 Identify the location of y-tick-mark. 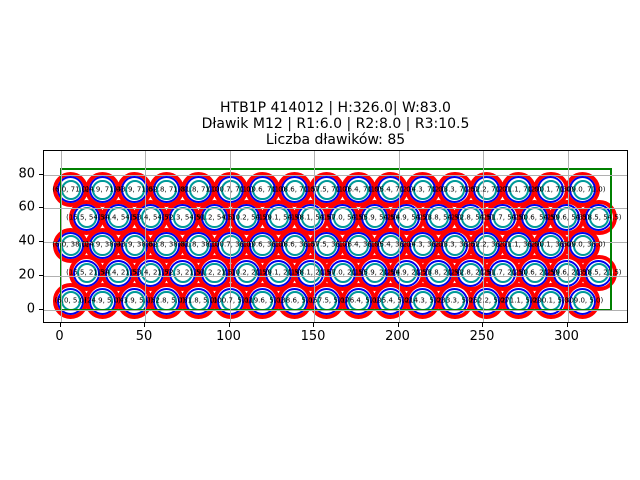
(41, 208).